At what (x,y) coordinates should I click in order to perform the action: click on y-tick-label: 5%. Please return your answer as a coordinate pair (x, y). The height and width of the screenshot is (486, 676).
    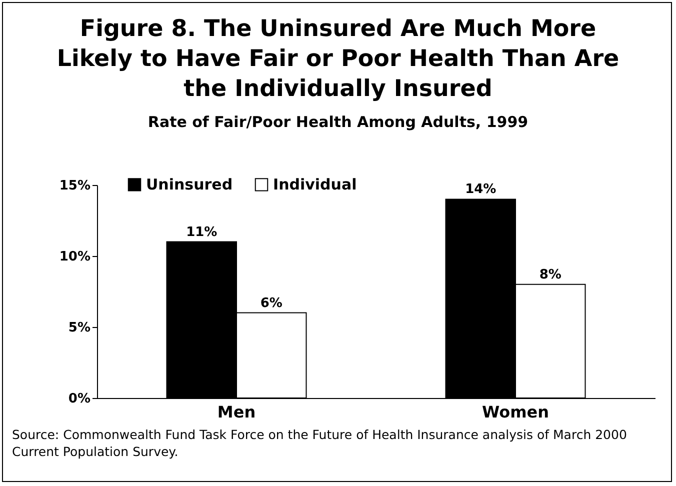
    Looking at the image, I should click on (79, 328).